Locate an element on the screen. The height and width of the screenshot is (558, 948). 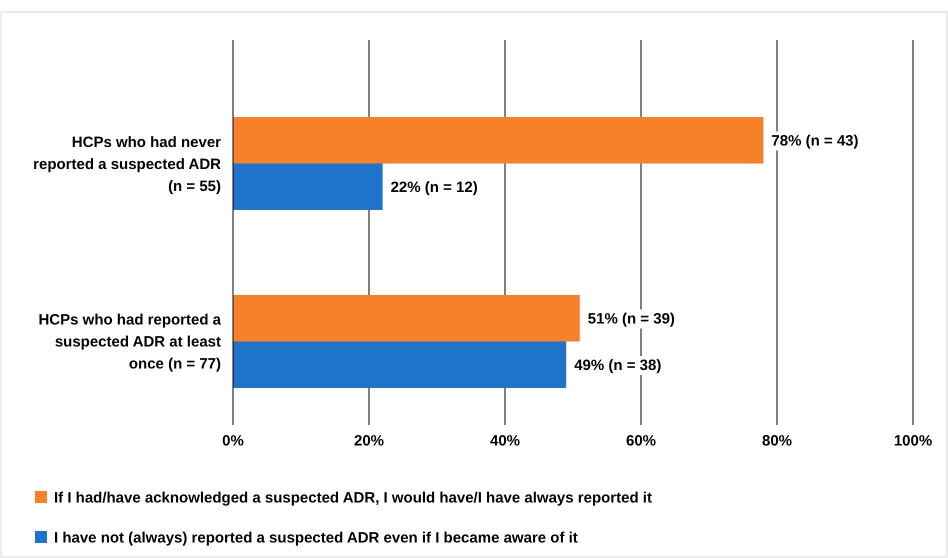
x-tick-label: 80% is located at coordinates (777, 441).